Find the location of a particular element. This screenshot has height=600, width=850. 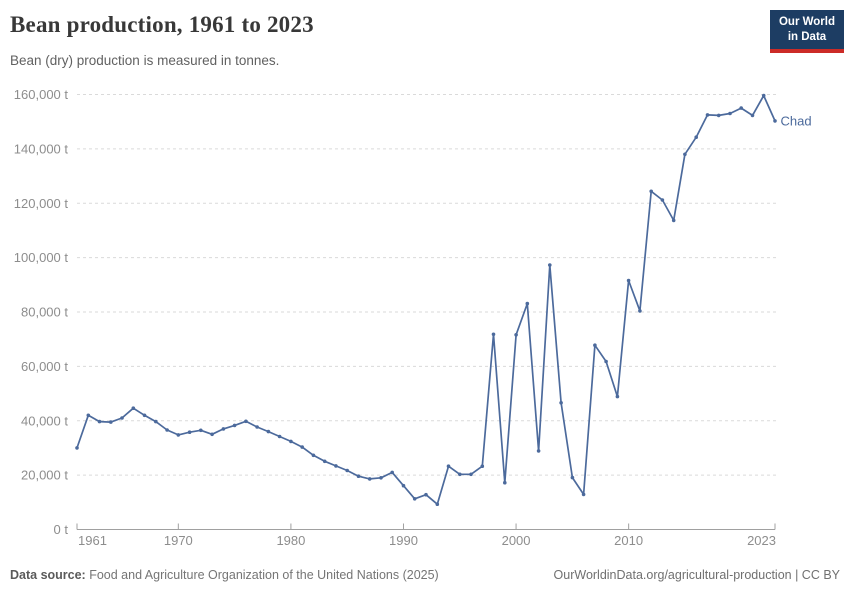

data-source-label: Data source: is located at coordinates (48, 575).